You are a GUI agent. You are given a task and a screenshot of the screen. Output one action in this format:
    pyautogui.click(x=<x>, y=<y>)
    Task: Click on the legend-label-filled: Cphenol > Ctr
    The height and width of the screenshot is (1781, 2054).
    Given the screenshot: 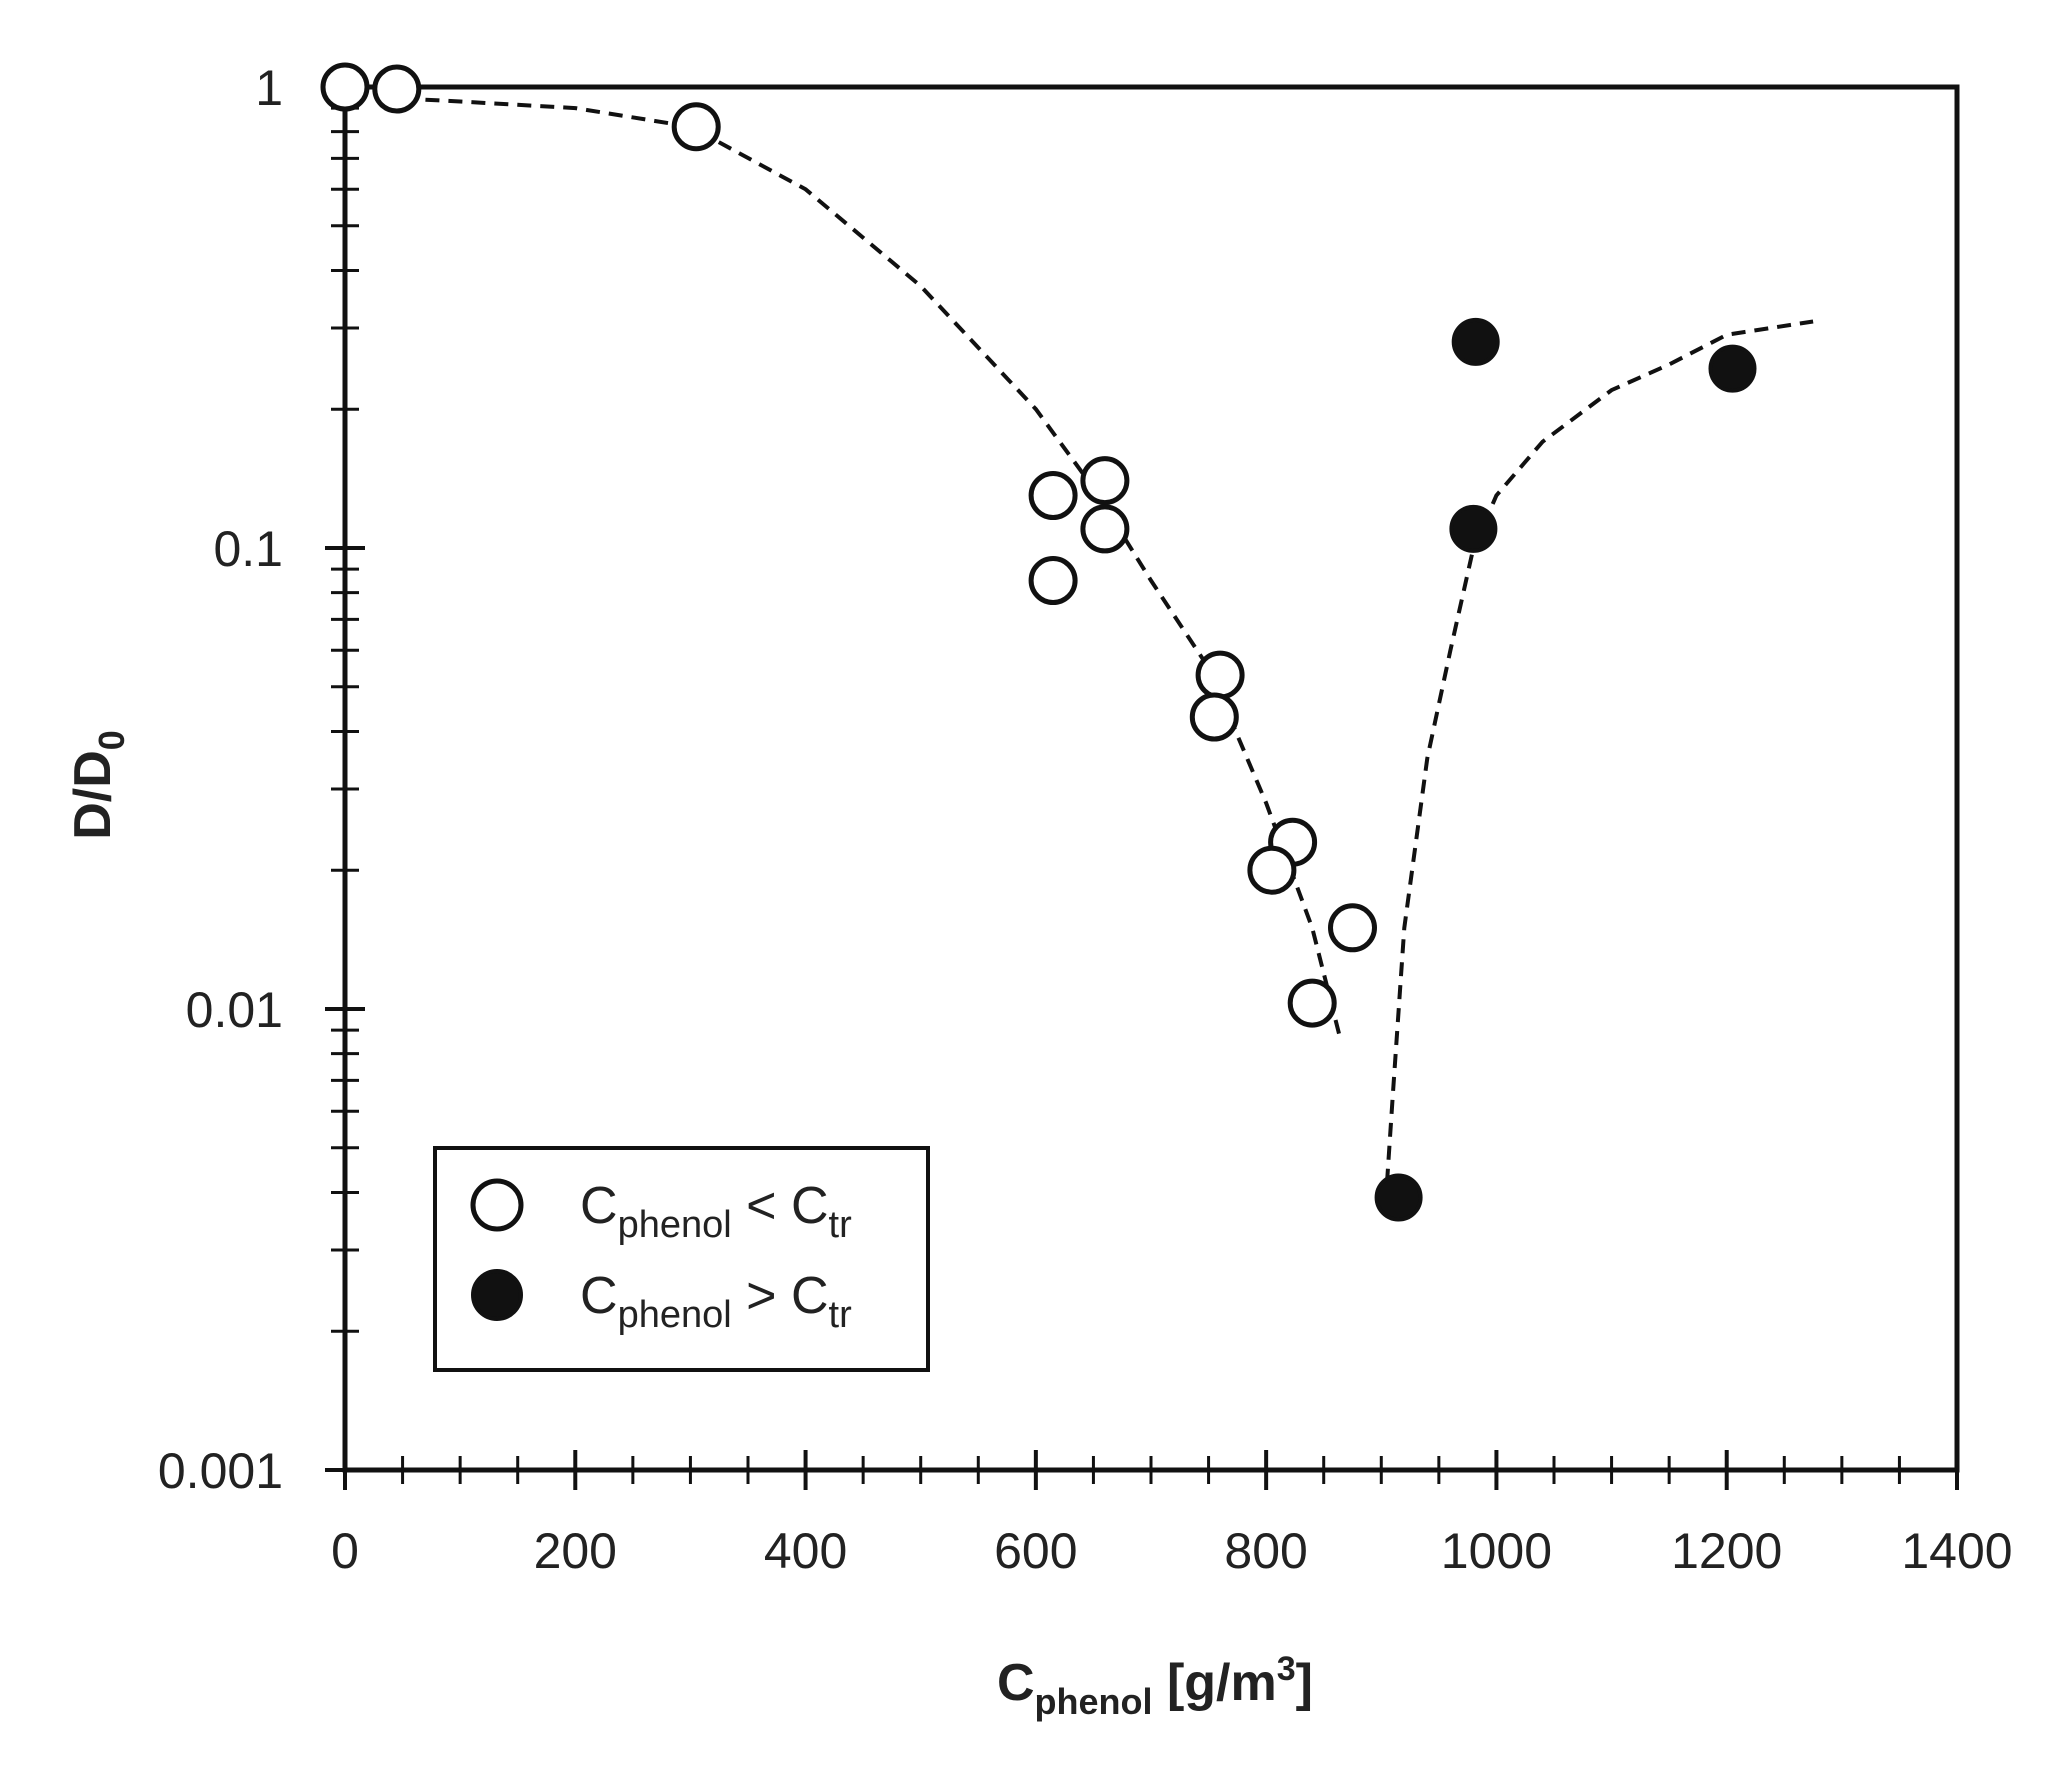 What is the action you would take?
    pyautogui.click(x=716, y=1301)
    